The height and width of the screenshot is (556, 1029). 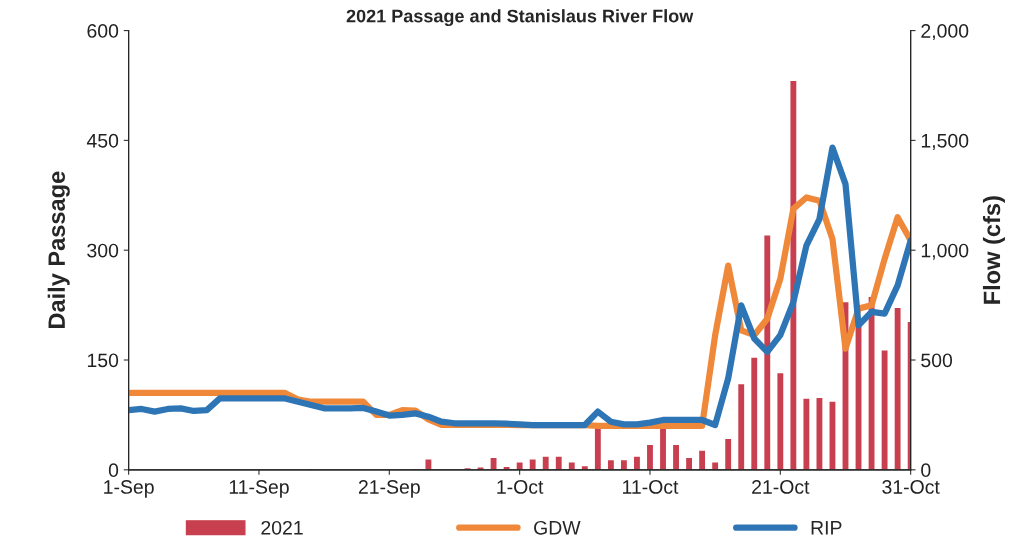 What do you see at coordinates (945, 251) in the screenshot?
I see `y2-tick-label: 1,000` at bounding box center [945, 251].